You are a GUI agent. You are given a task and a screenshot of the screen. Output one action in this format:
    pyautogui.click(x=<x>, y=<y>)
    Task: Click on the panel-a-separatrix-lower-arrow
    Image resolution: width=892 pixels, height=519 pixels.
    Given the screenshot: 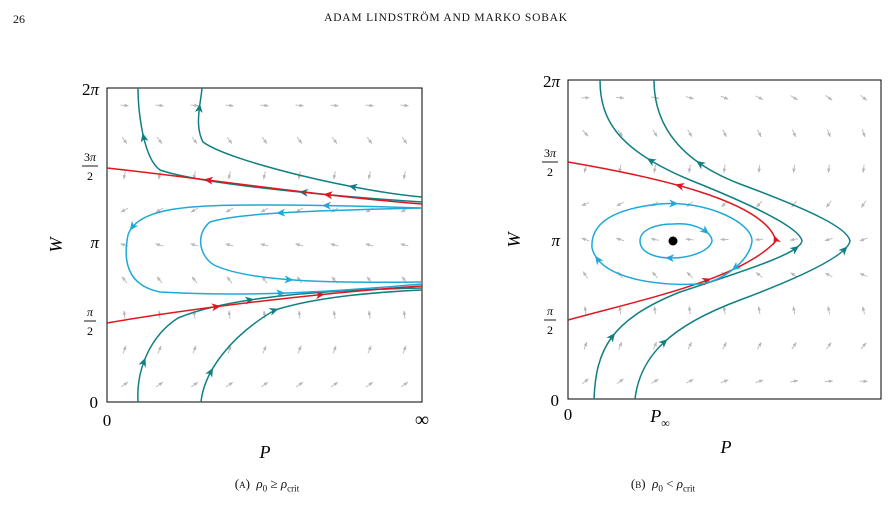 What is the action you would take?
    pyautogui.click(x=320, y=295)
    